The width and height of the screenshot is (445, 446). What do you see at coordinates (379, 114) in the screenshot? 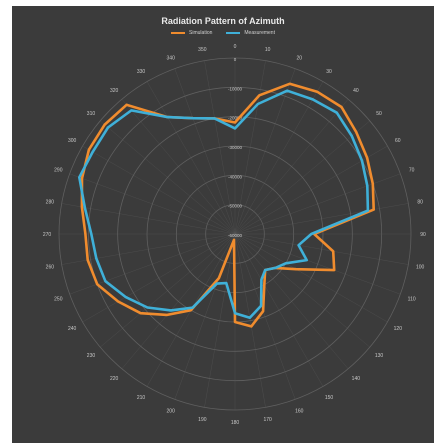
I see `angle-tick-label: 50` at bounding box center [379, 114].